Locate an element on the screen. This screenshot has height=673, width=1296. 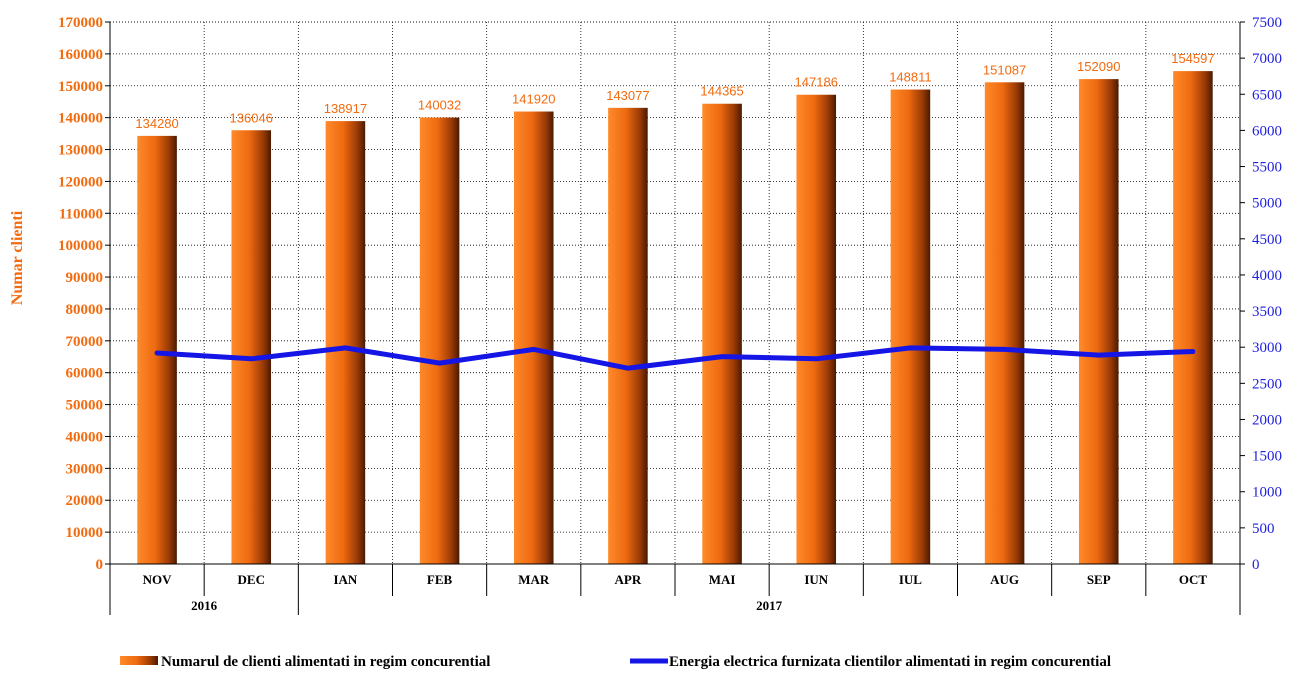
tick-label-right: 0 is located at coordinates (1256, 565).